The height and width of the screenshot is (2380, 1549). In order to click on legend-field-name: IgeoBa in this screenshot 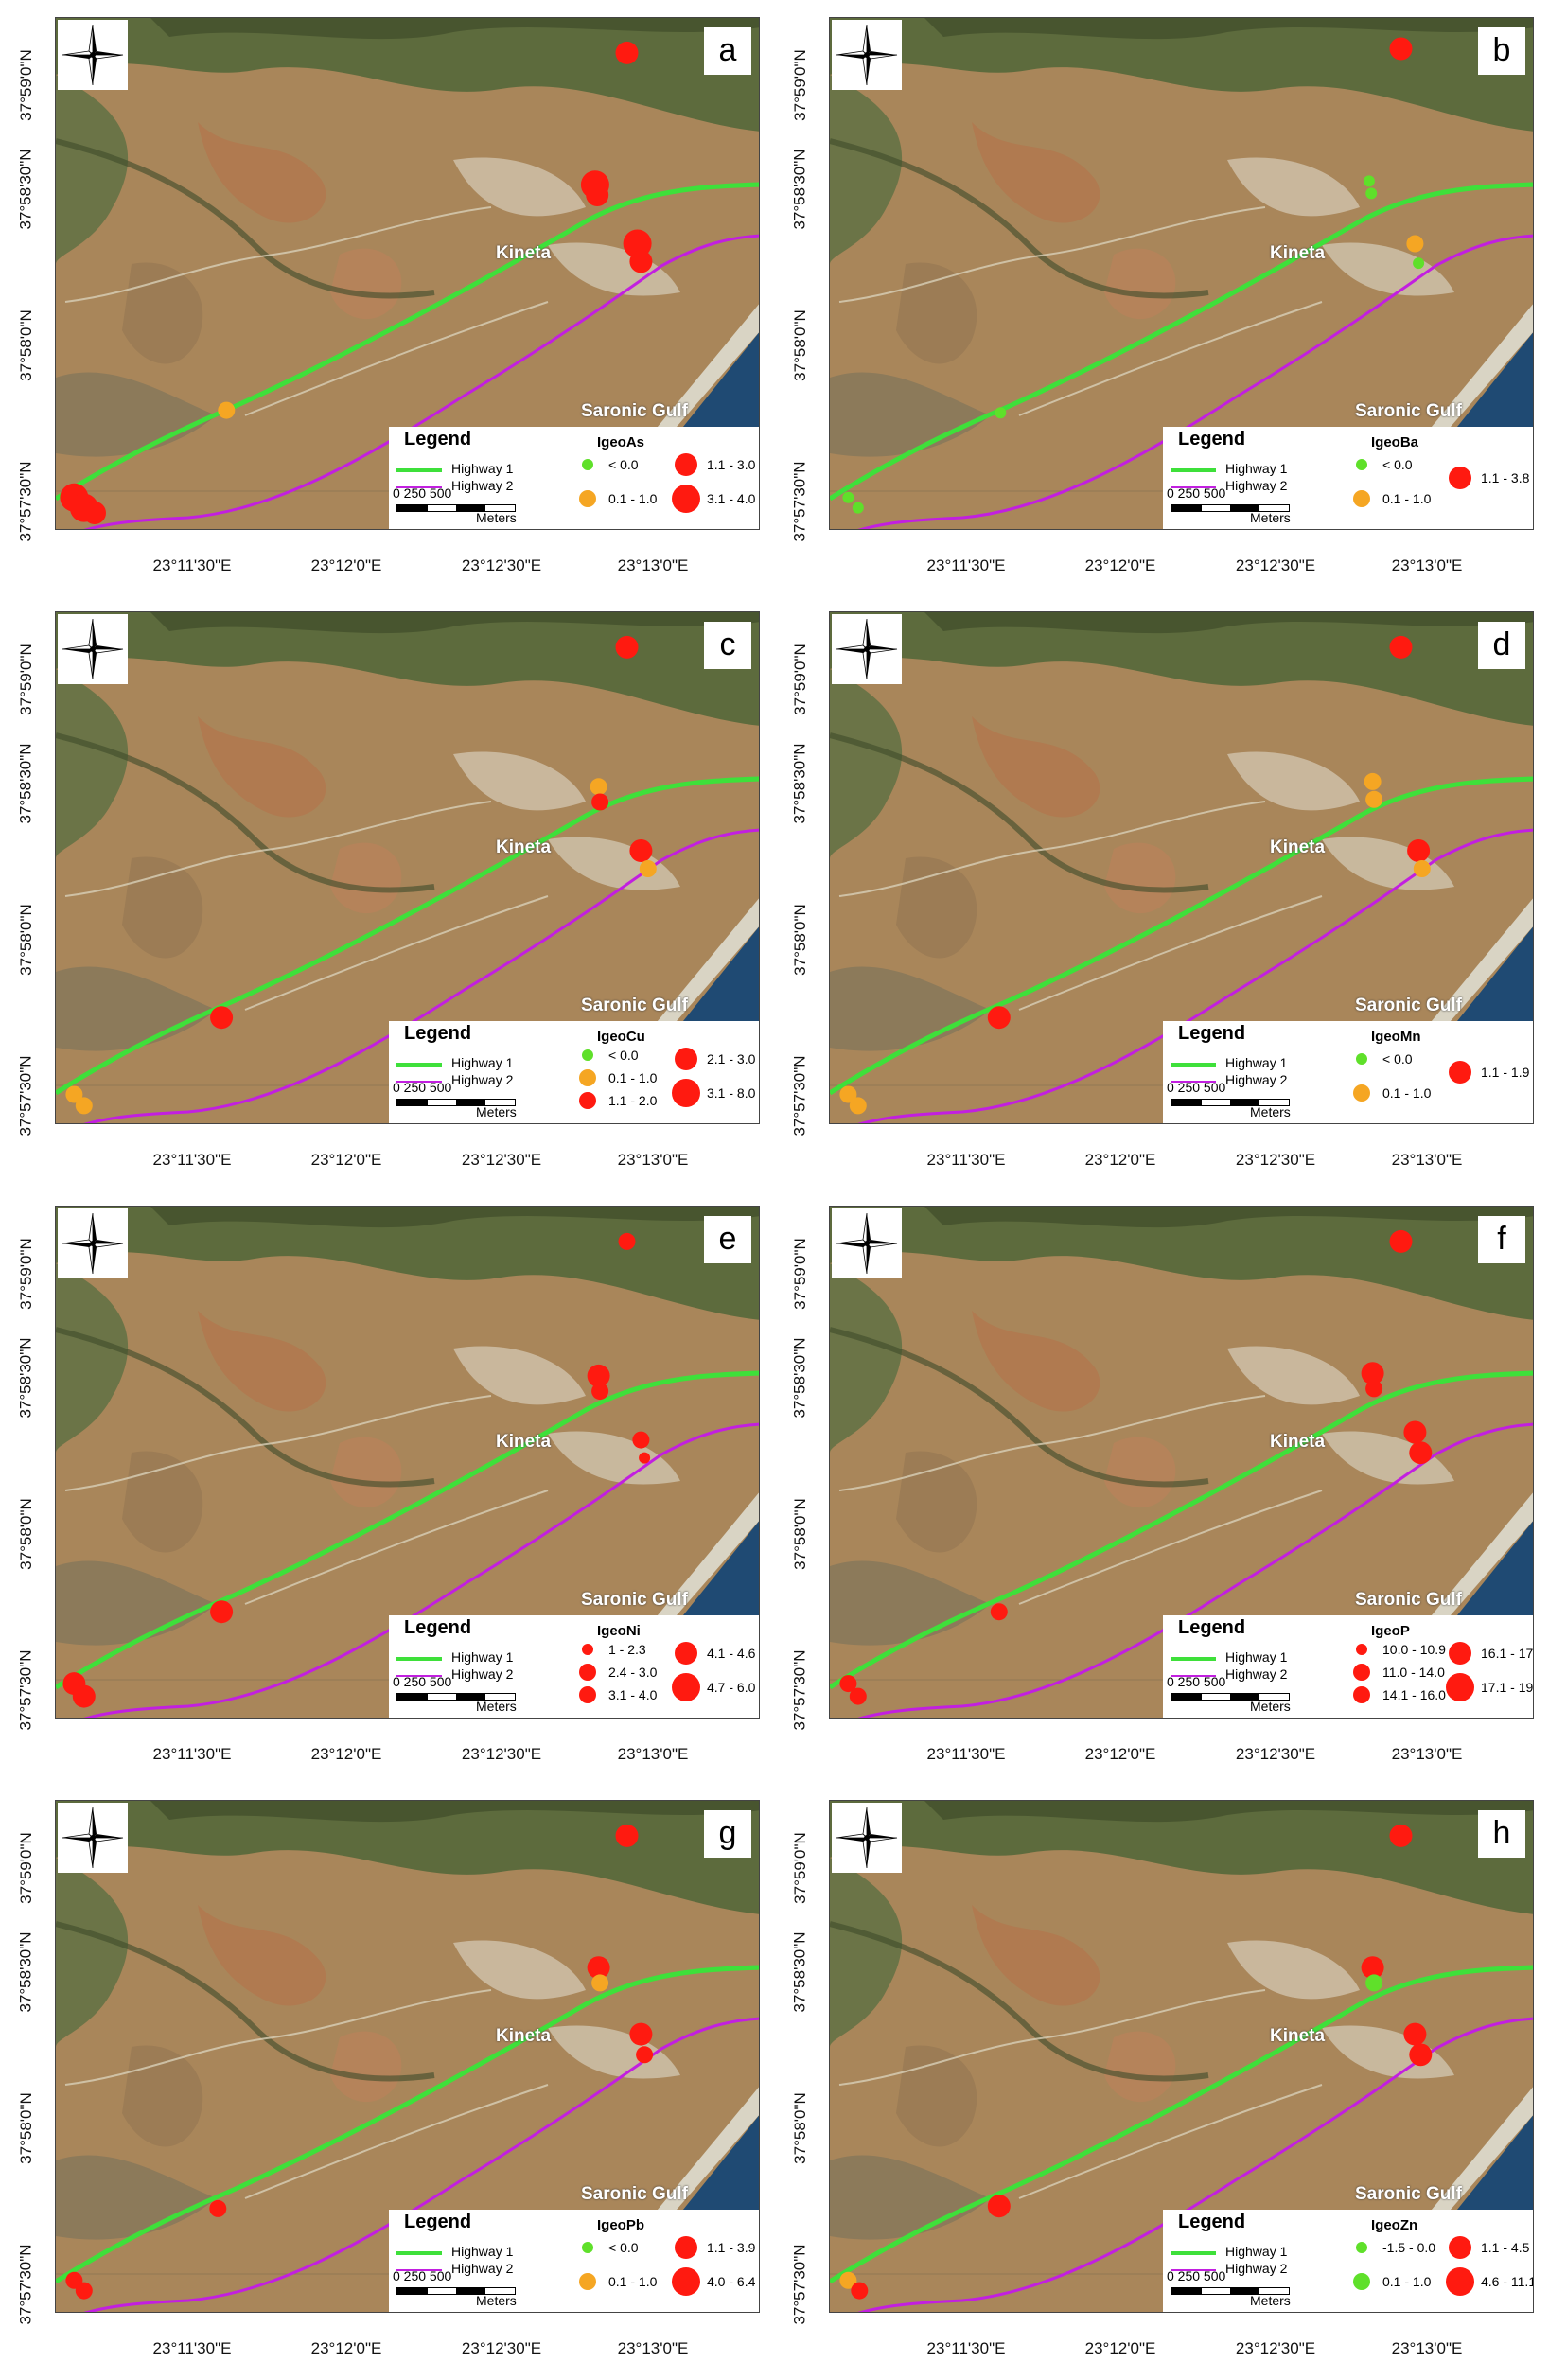, I will do `click(1395, 442)`.